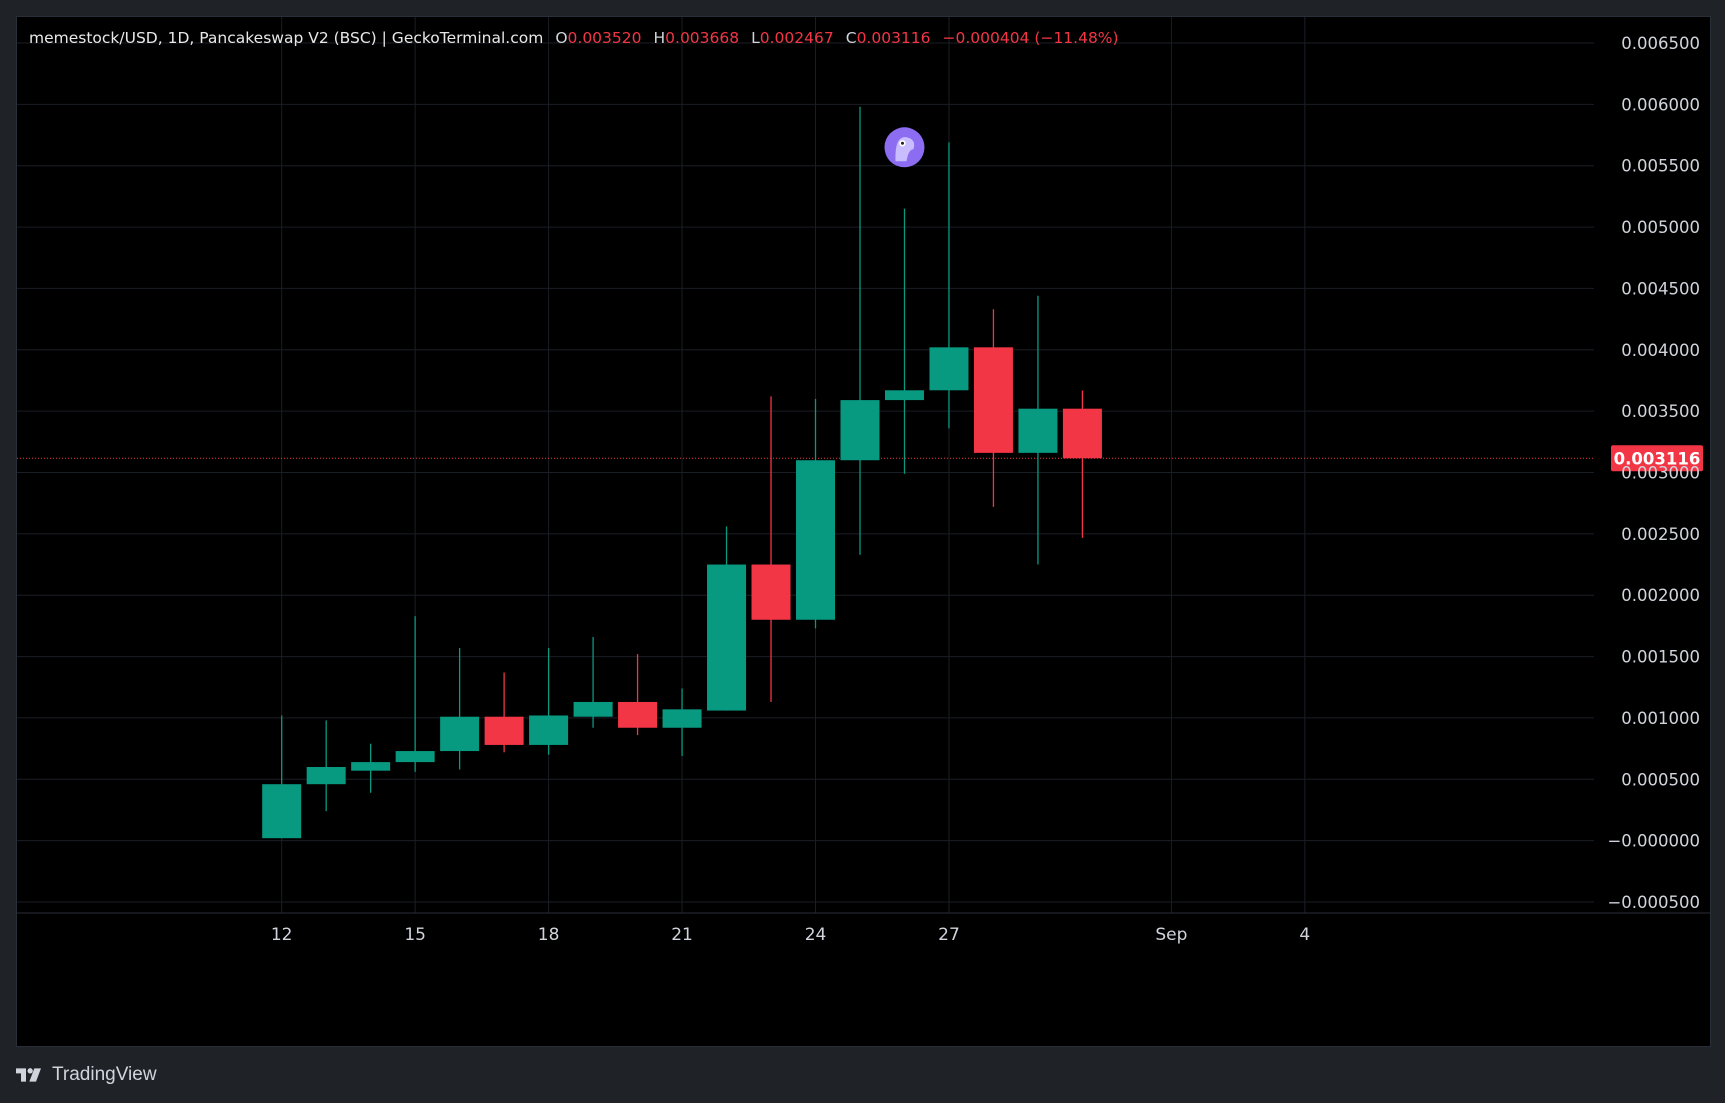 The width and height of the screenshot is (1725, 1103). I want to click on event-marker-layer, so click(904, 147).